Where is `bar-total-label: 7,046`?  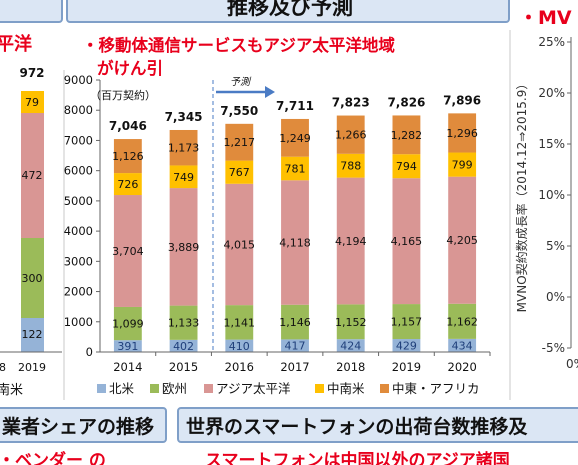
bar-total-label: 7,046 is located at coordinates (128, 126).